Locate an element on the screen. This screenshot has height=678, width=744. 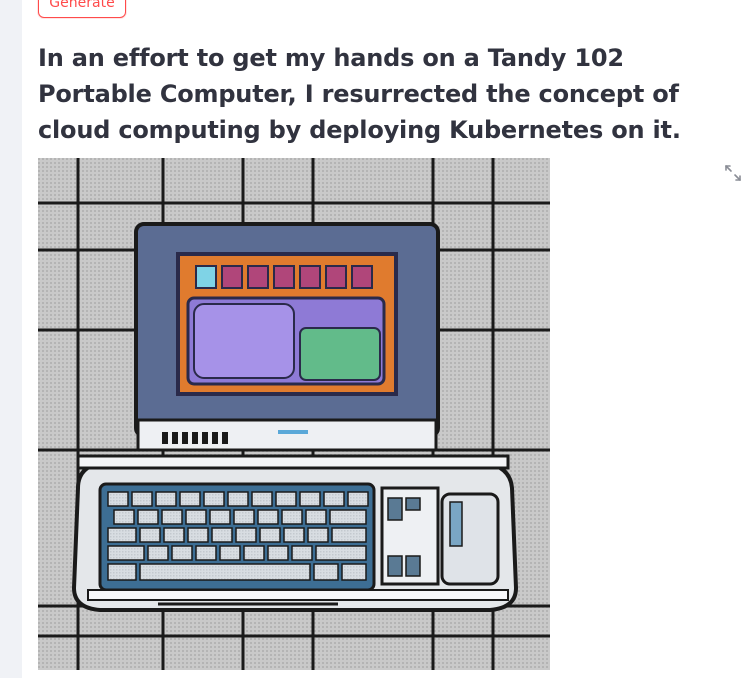
fullscreen-button is located at coordinates (733, 173).